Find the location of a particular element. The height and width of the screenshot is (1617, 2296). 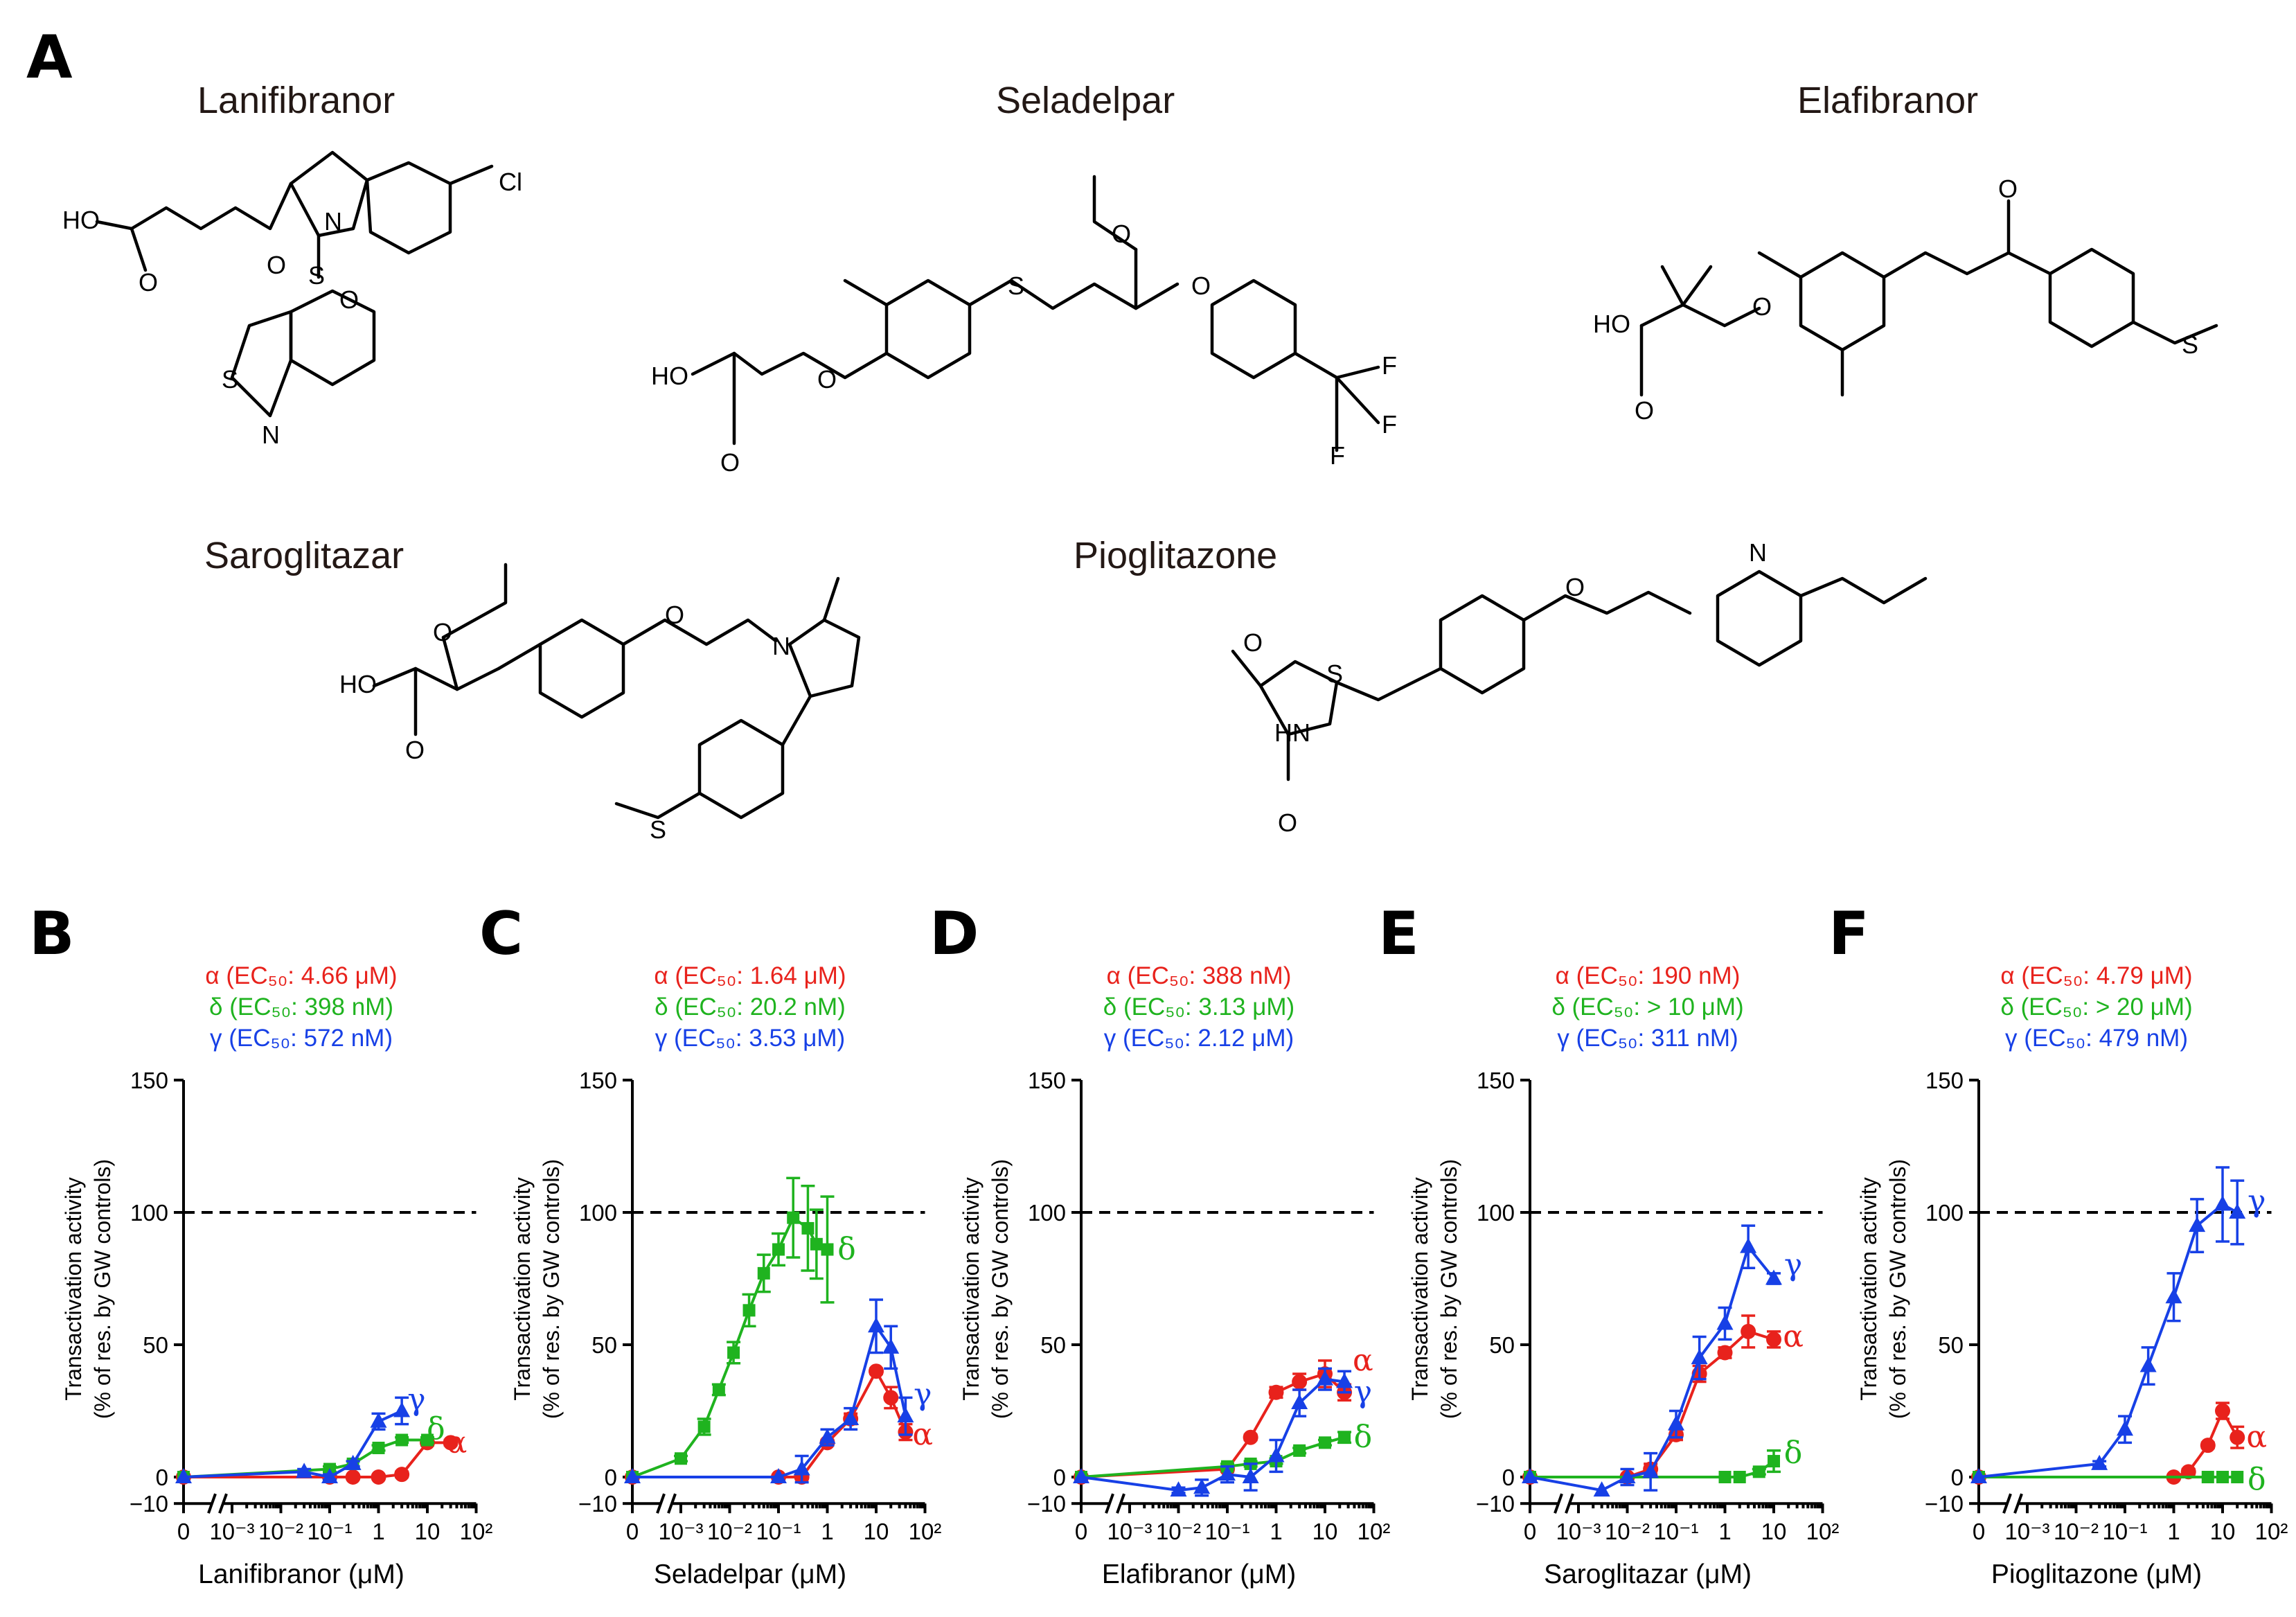

x-axis-label: Elafibranor (μM) is located at coordinates (1199, 1574).